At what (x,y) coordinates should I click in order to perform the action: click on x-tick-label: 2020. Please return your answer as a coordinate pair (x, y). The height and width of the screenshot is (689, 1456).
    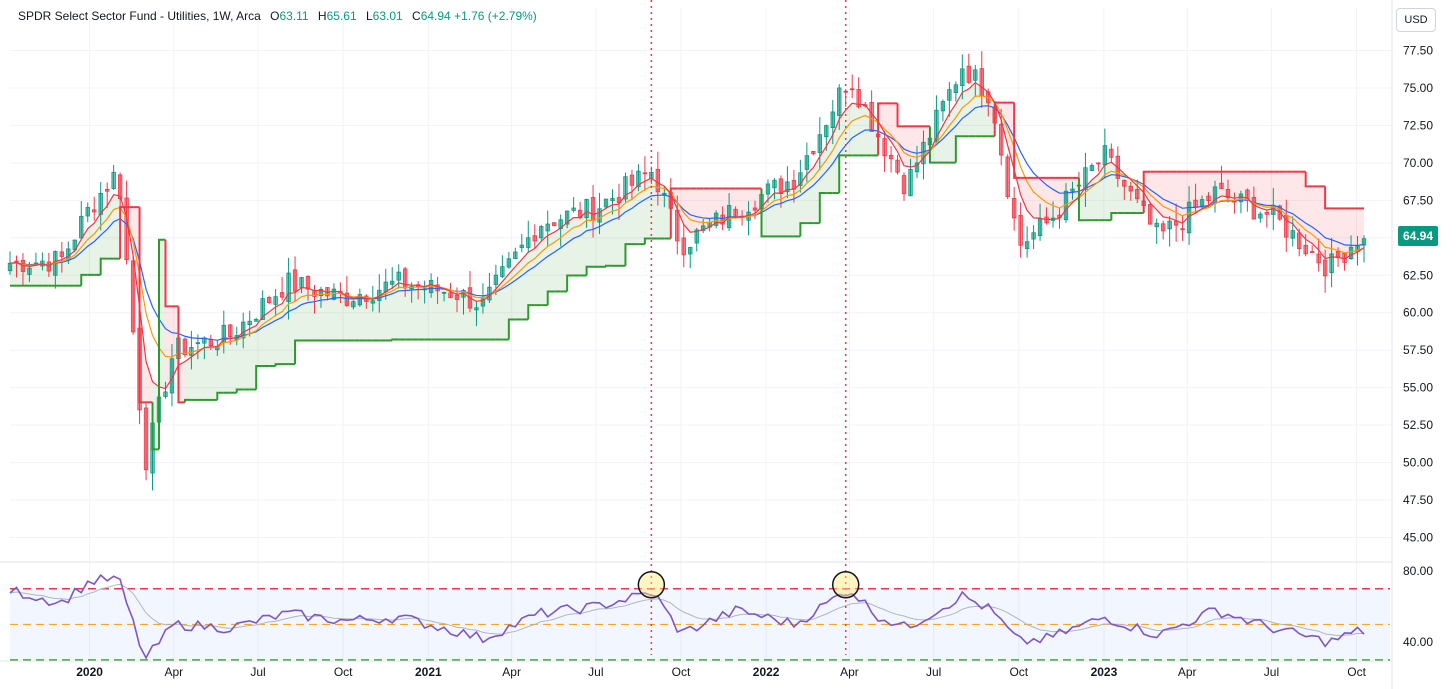
    Looking at the image, I should click on (89, 672).